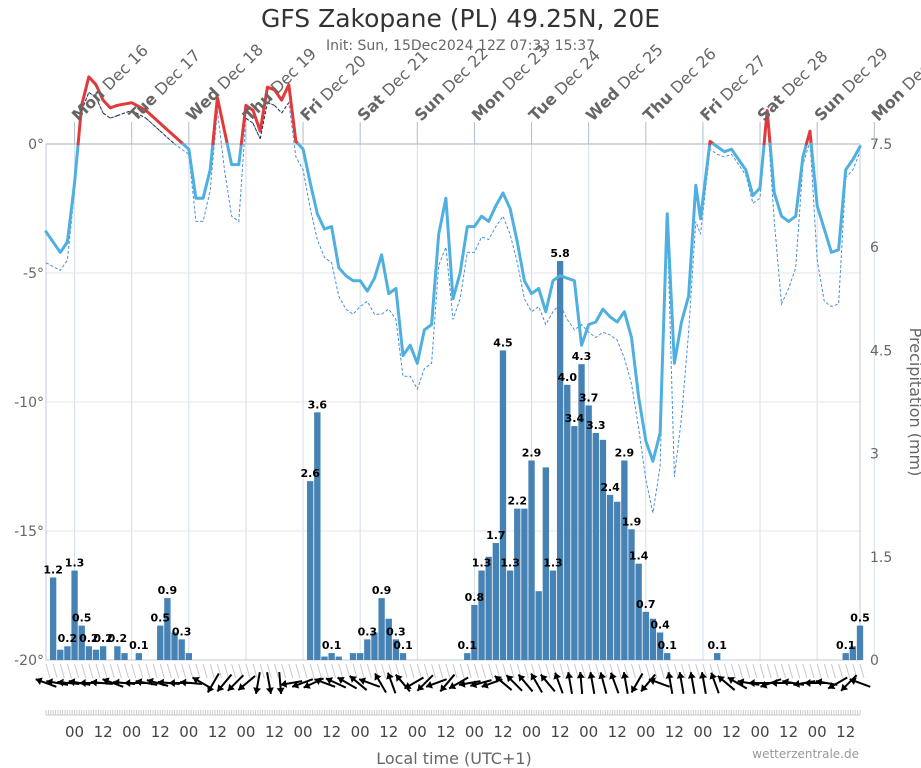 The width and height of the screenshot is (921, 768). What do you see at coordinates (182, 631) in the screenshot?
I see `precip-bar-label: 0.3` at bounding box center [182, 631].